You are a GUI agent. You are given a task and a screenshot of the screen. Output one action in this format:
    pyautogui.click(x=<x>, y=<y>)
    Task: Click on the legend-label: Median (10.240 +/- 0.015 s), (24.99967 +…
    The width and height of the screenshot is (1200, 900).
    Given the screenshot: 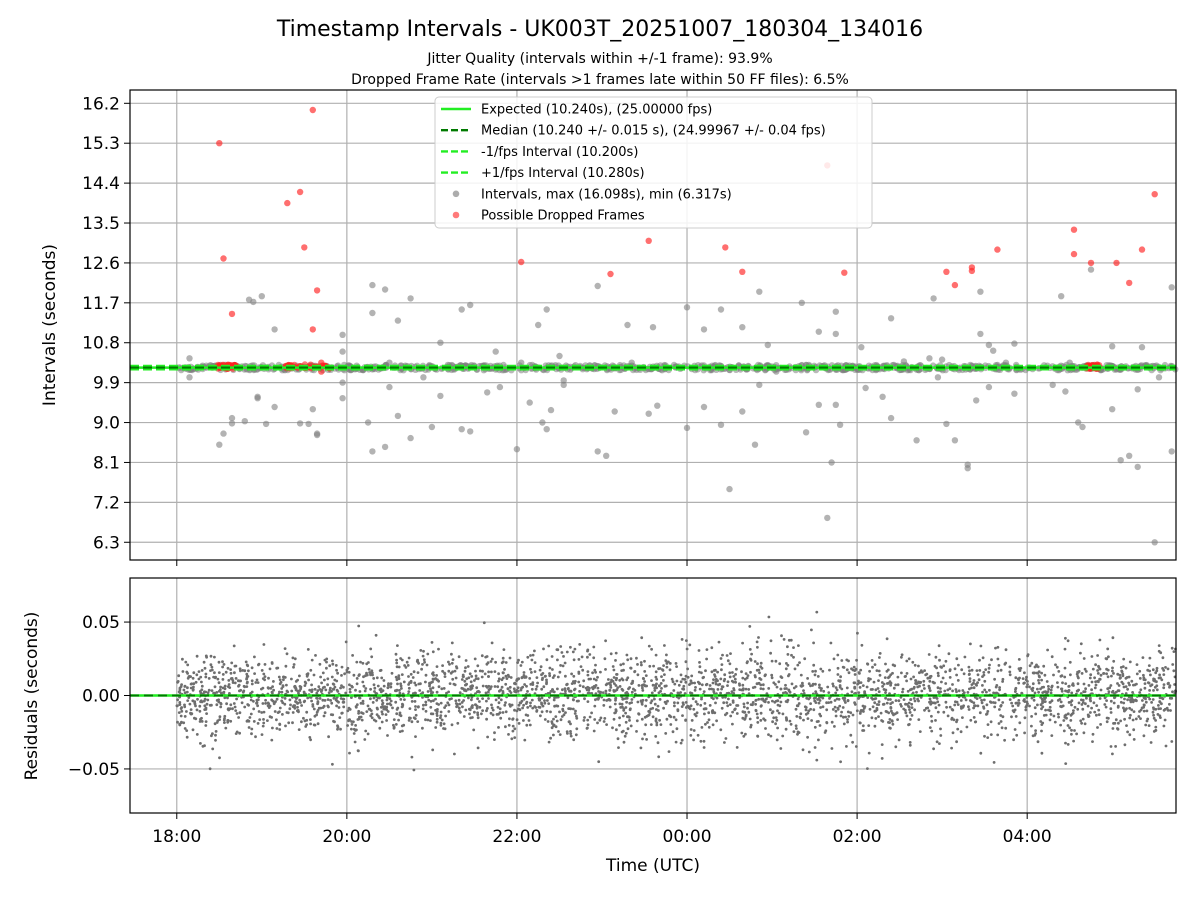 What is the action you would take?
    pyautogui.click(x=653, y=131)
    